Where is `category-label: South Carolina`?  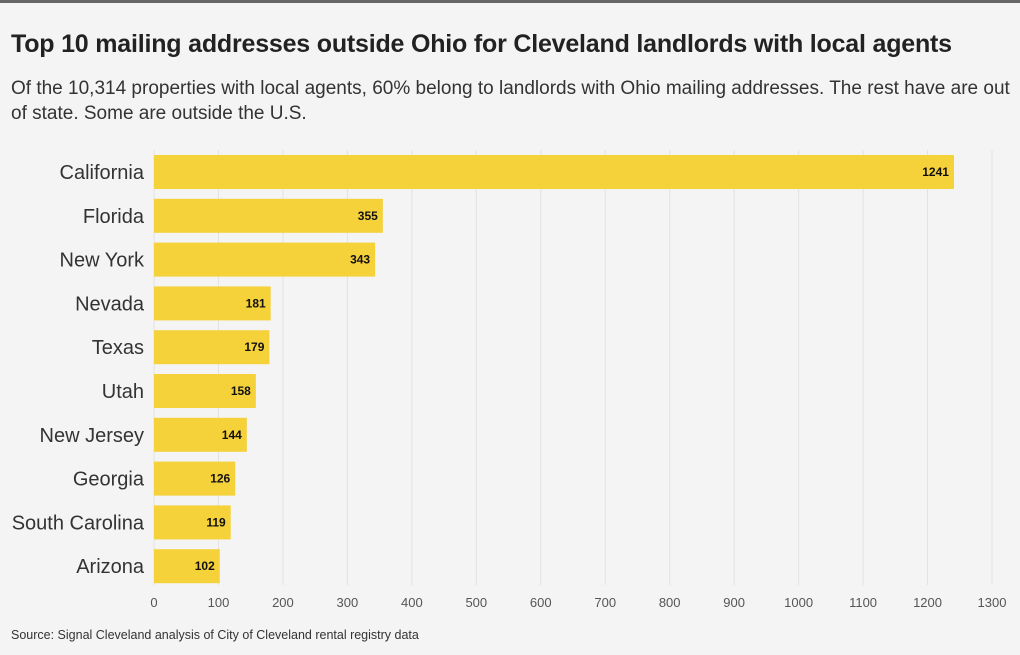 category-label: South Carolina is located at coordinates (78, 523).